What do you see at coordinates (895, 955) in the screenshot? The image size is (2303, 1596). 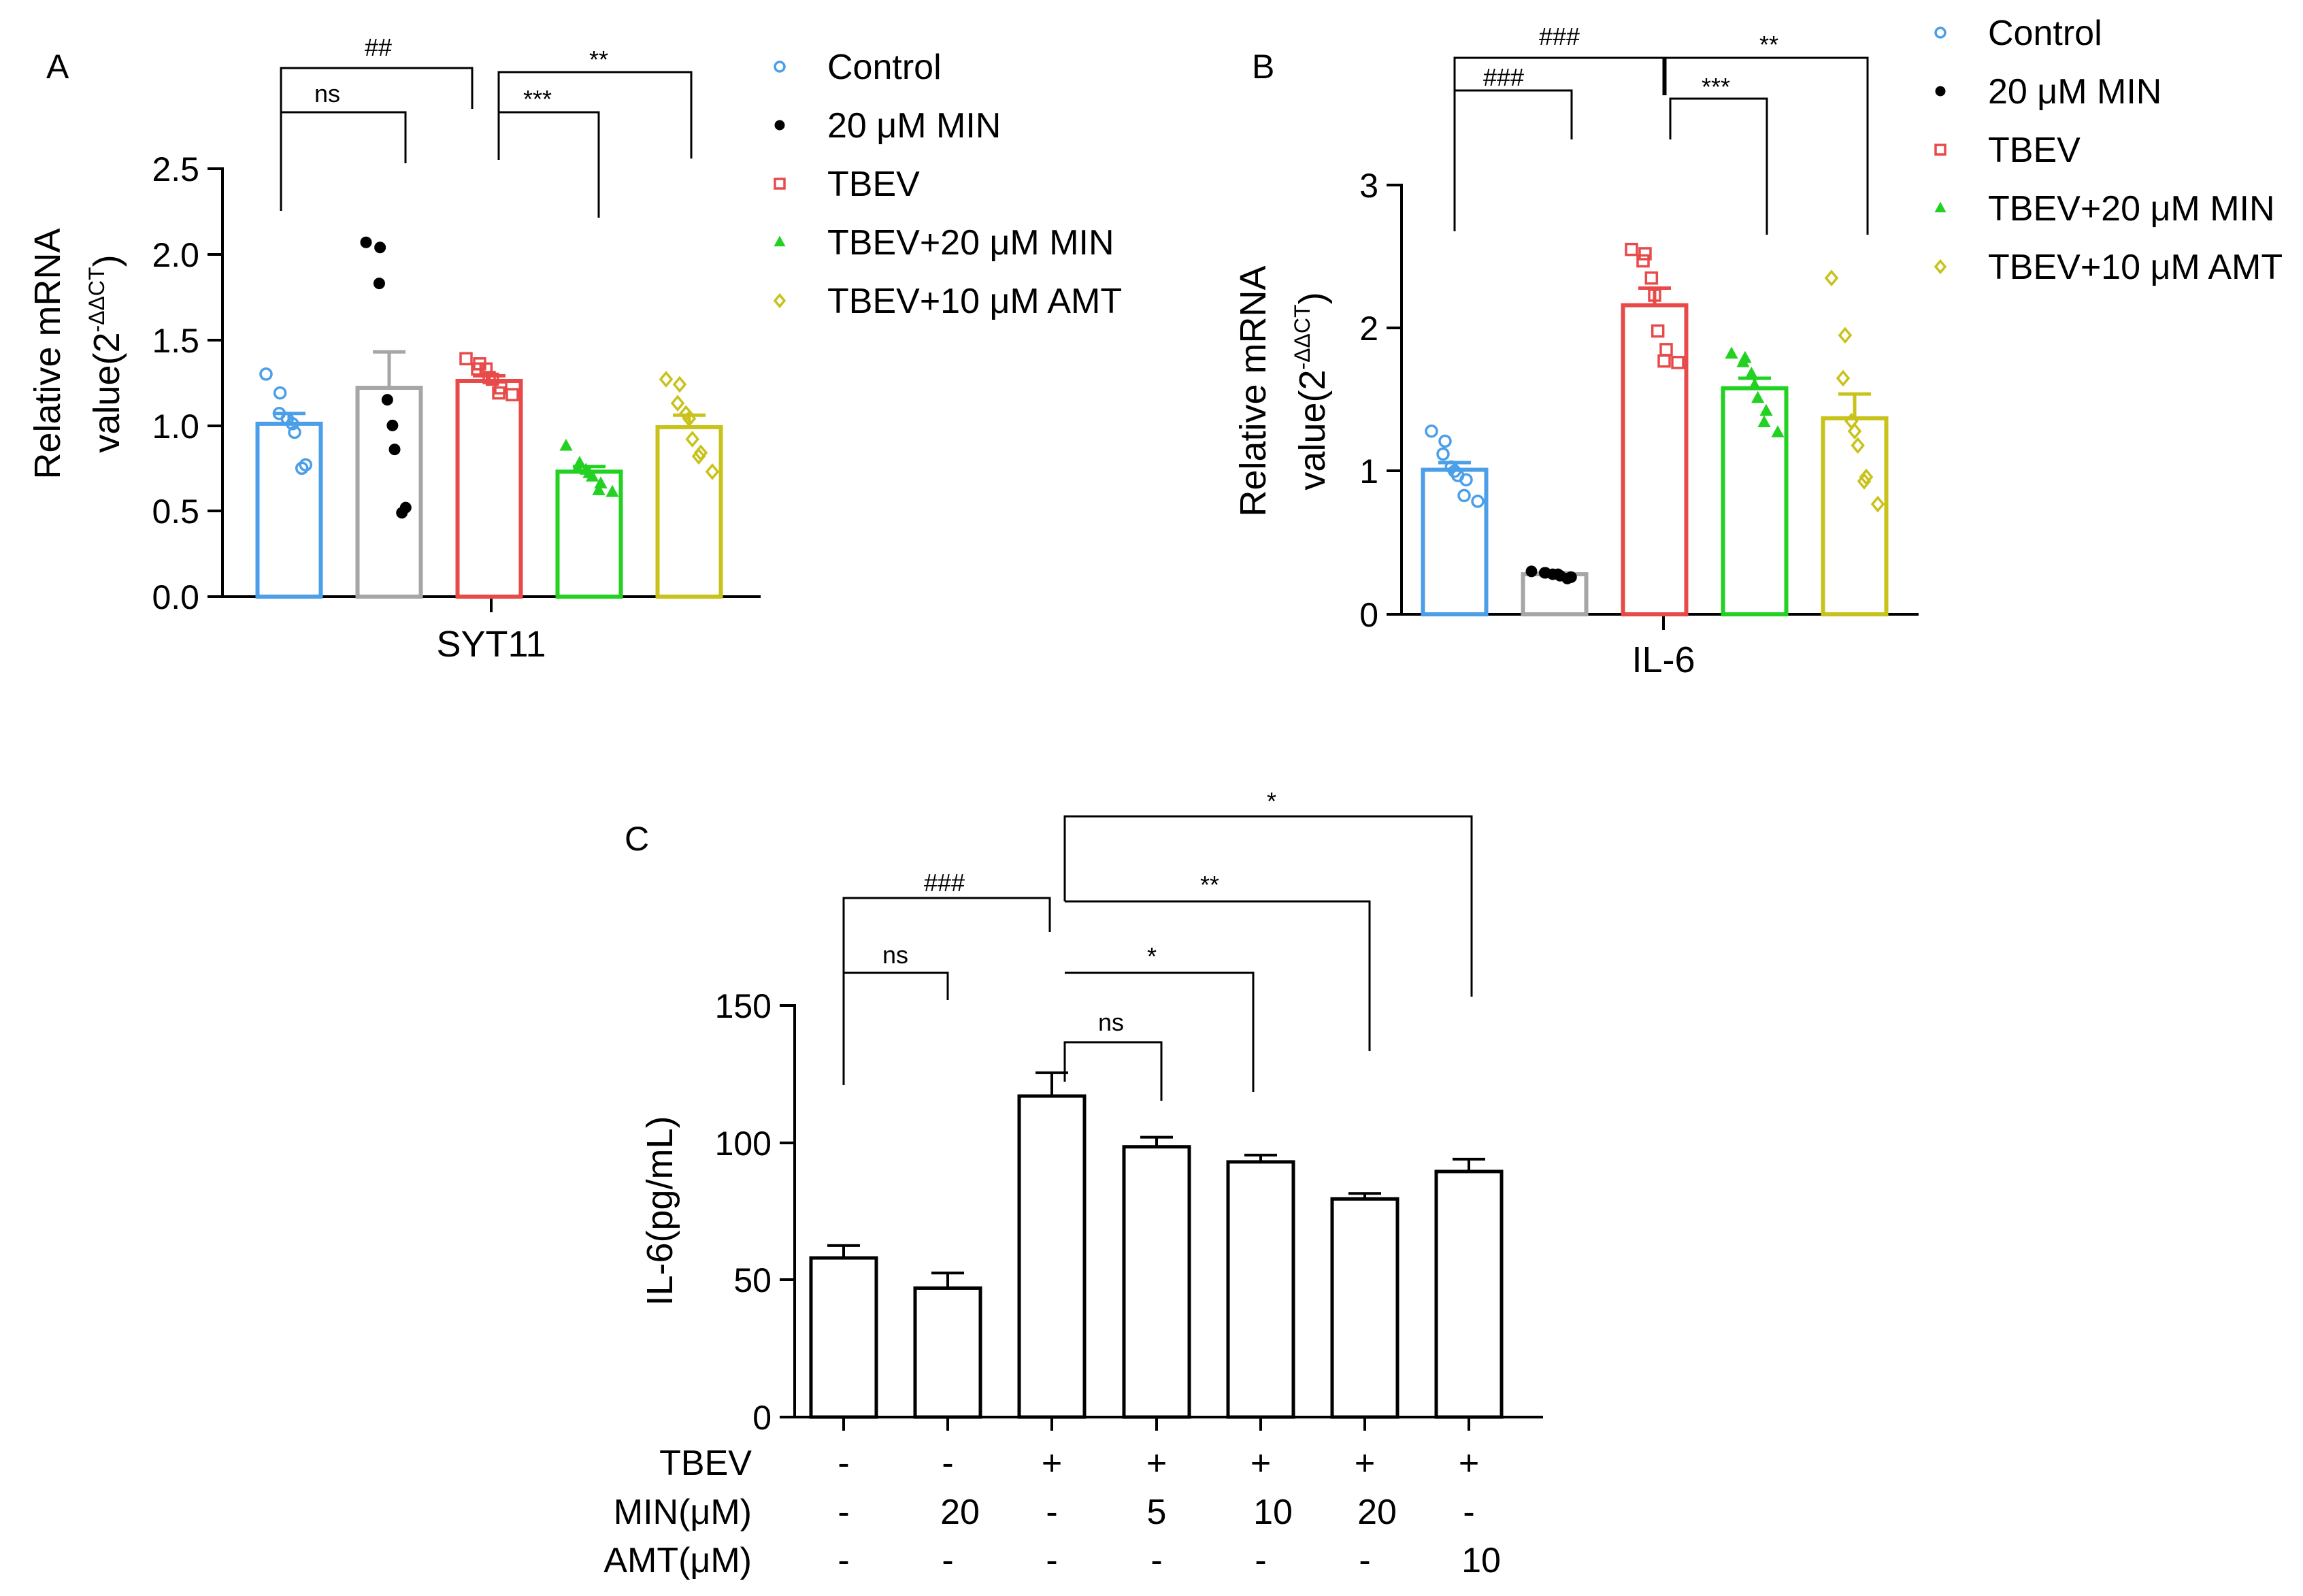 I see `panel-c-sig-label: ns` at bounding box center [895, 955].